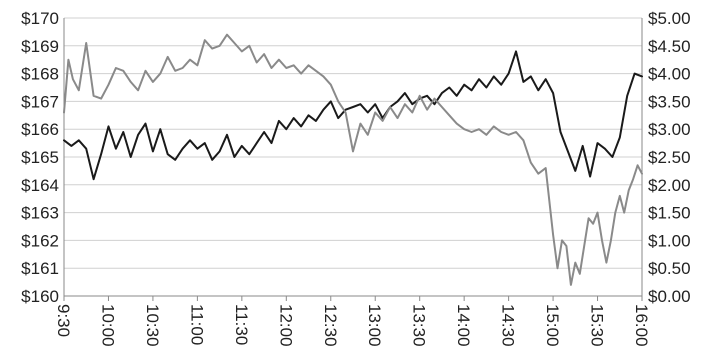  Describe the element at coordinates (597, 325) in the screenshot. I see `x-tick-label: 15:30` at that location.